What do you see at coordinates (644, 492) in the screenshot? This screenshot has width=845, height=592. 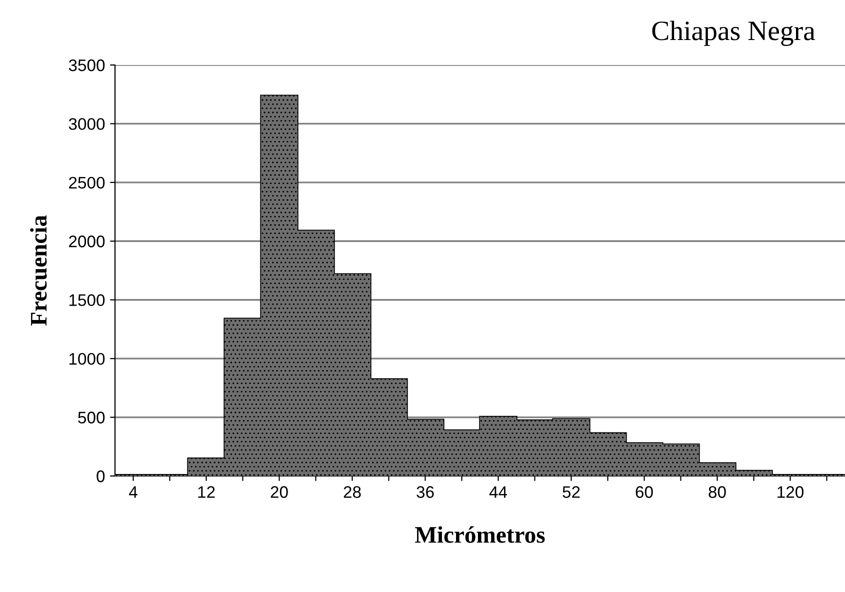 I see `x-tick-label: 60` at bounding box center [644, 492].